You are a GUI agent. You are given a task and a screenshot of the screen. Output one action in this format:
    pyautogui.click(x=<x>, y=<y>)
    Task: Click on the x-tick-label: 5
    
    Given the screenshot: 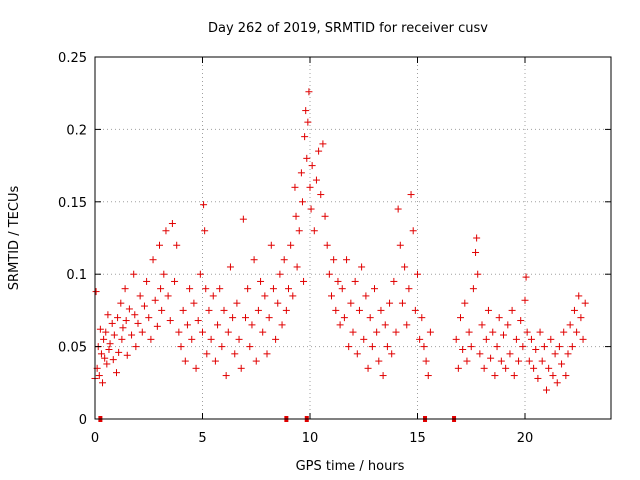 What is the action you would take?
    pyautogui.click(x=202, y=438)
    